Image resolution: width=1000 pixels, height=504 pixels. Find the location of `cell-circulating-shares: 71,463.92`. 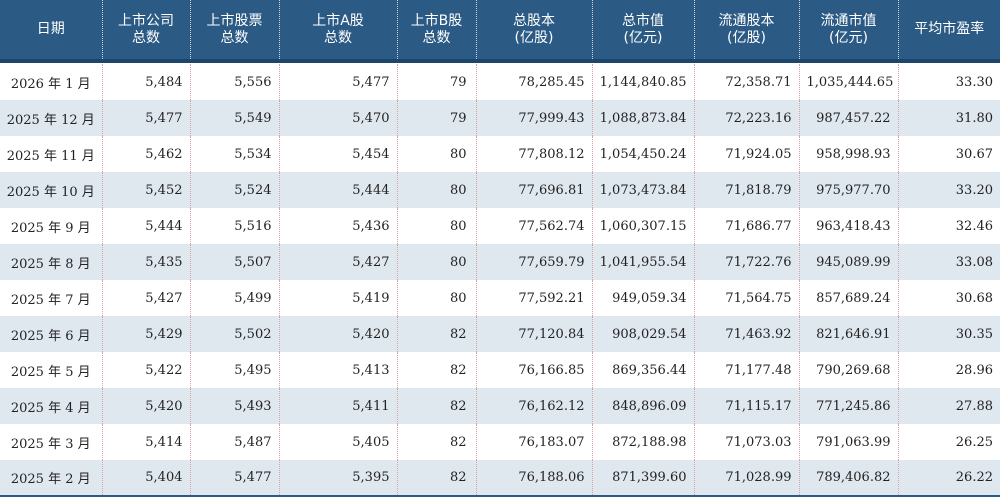

cell-circulating-shares: 71,463.92 is located at coordinates (747, 334).